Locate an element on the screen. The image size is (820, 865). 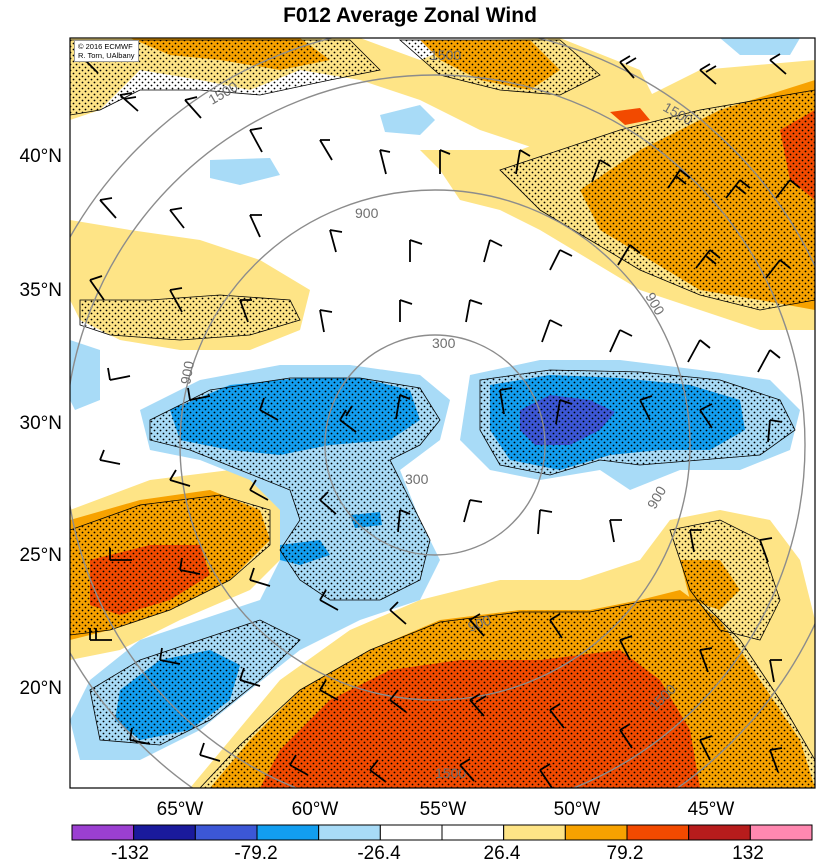
colorbar is located at coordinates (442, 832).